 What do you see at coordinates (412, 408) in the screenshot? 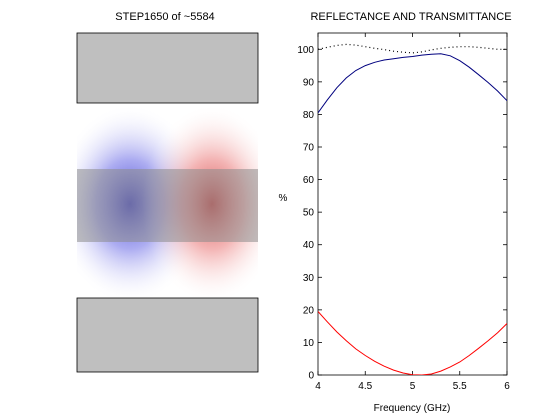
I see `x-axis-label: Frequency (GHz)` at bounding box center [412, 408].